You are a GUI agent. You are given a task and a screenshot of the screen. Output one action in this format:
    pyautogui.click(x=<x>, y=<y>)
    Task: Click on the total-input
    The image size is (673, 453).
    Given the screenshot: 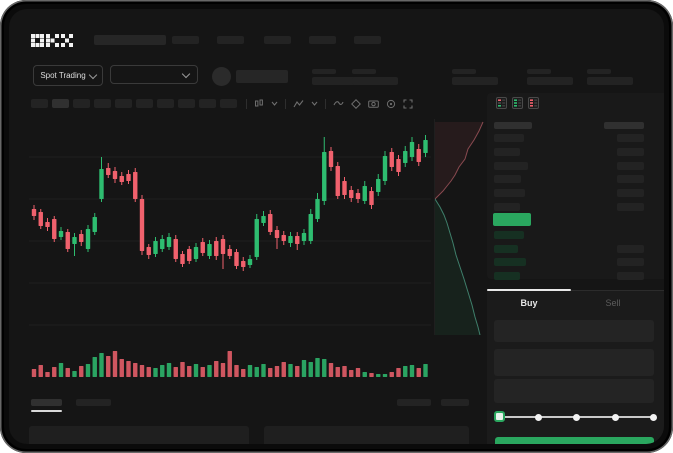 What is the action you would take?
    pyautogui.click(x=574, y=391)
    